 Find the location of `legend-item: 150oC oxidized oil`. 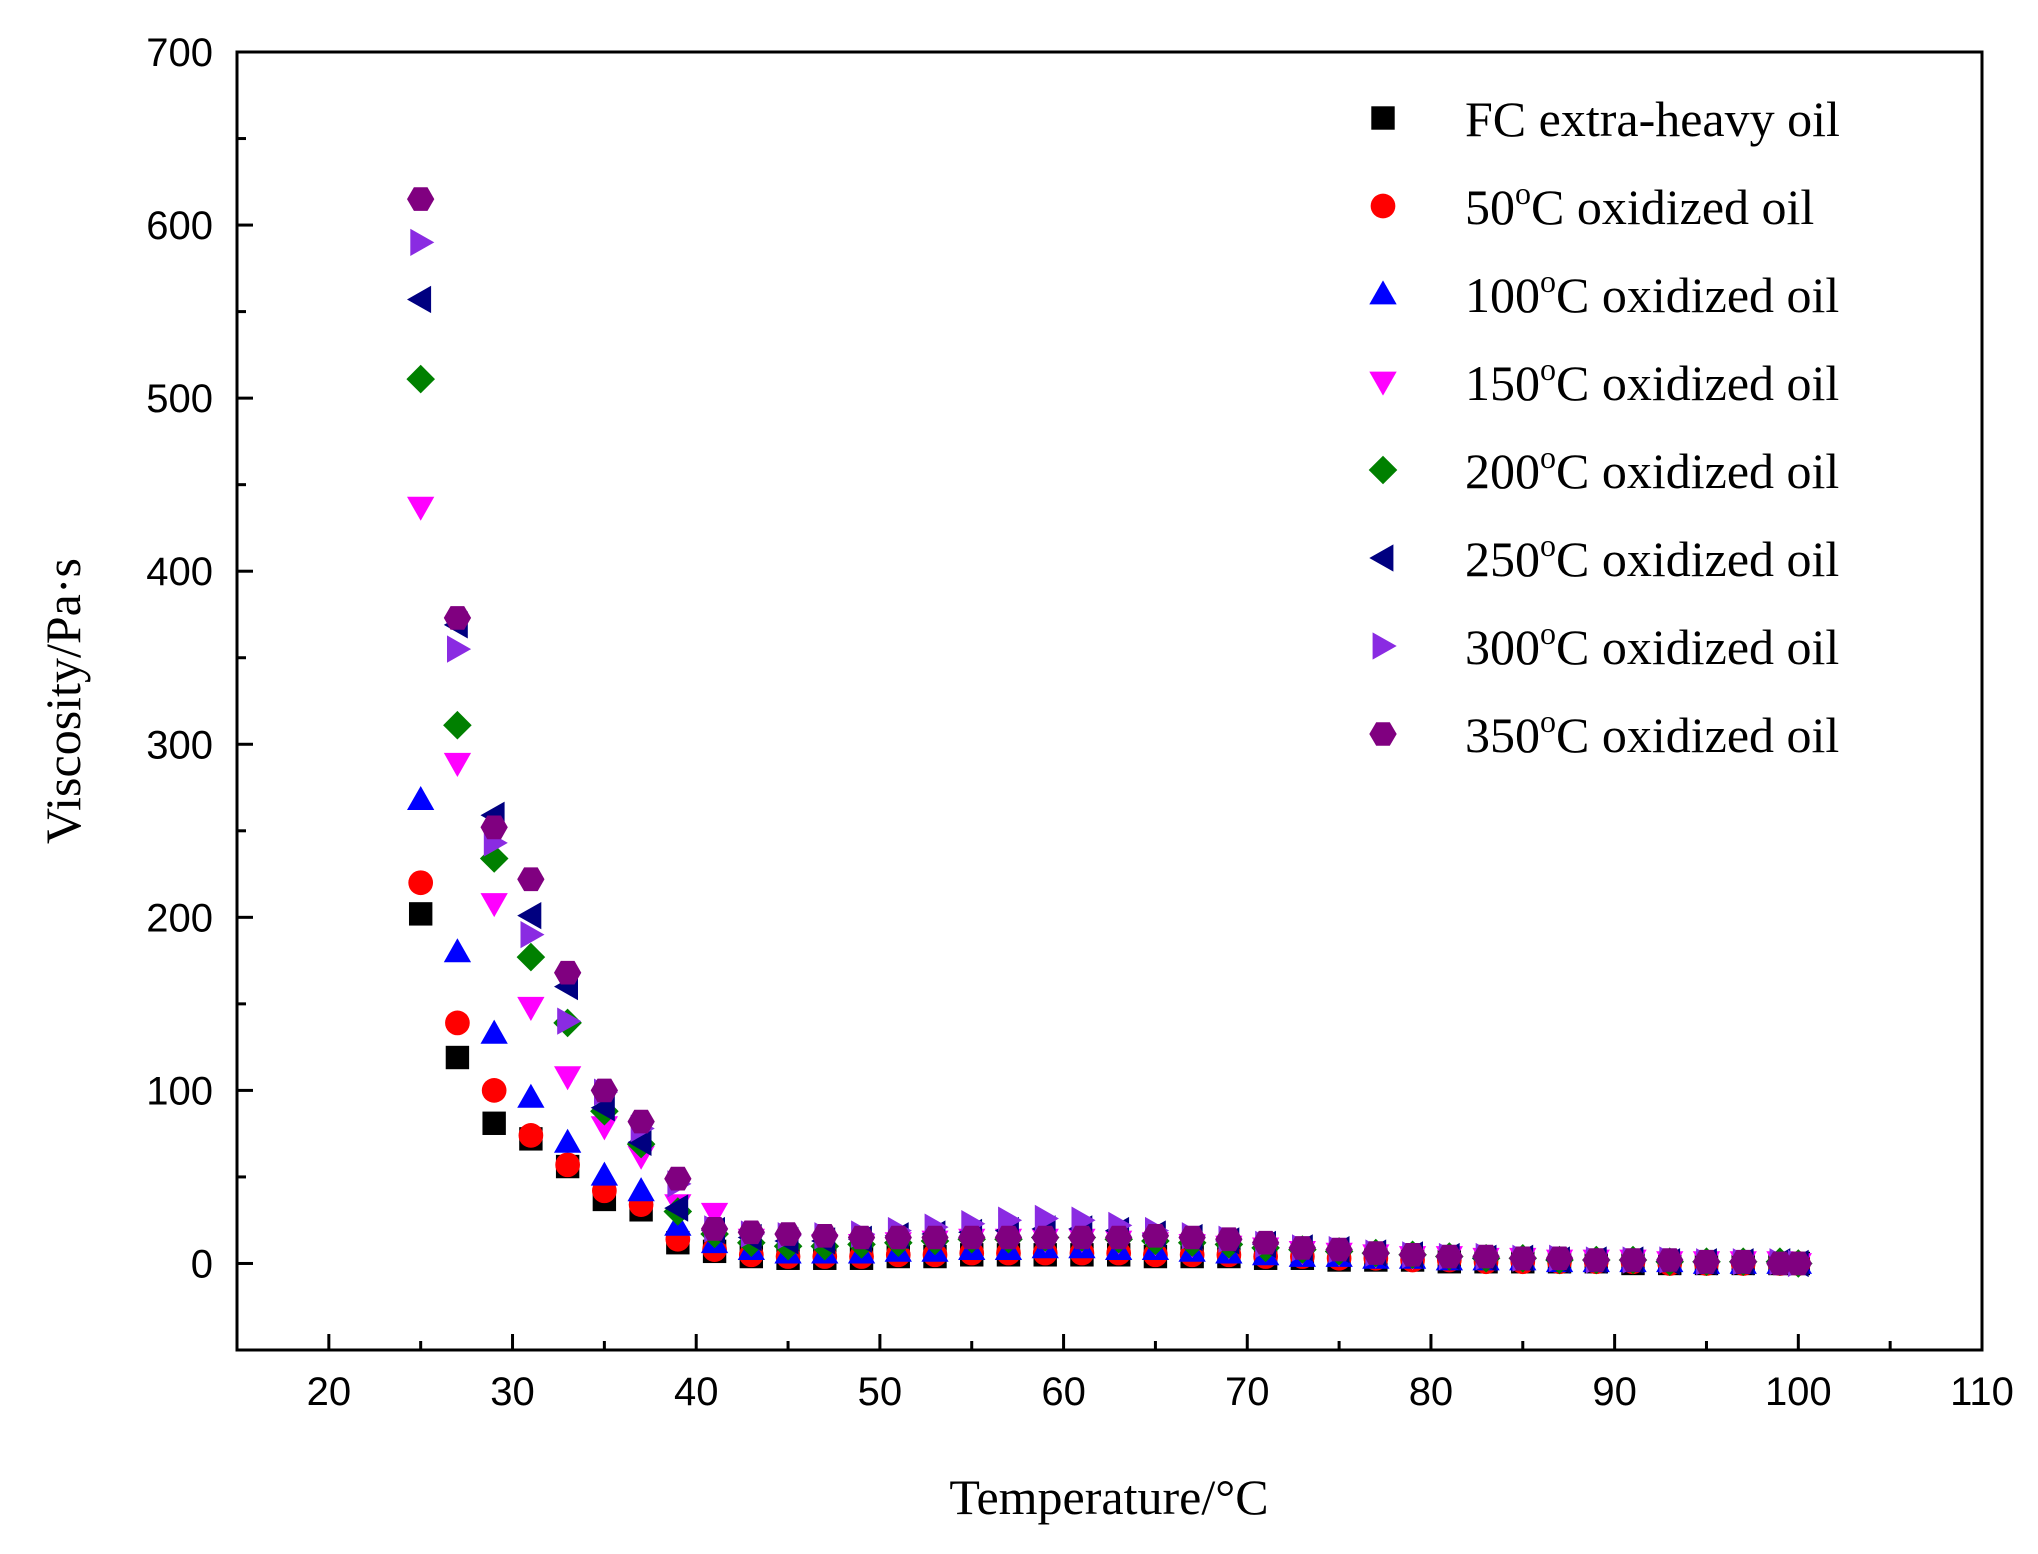

legend-item: 150oC oxidized oil is located at coordinates (1604, 381).